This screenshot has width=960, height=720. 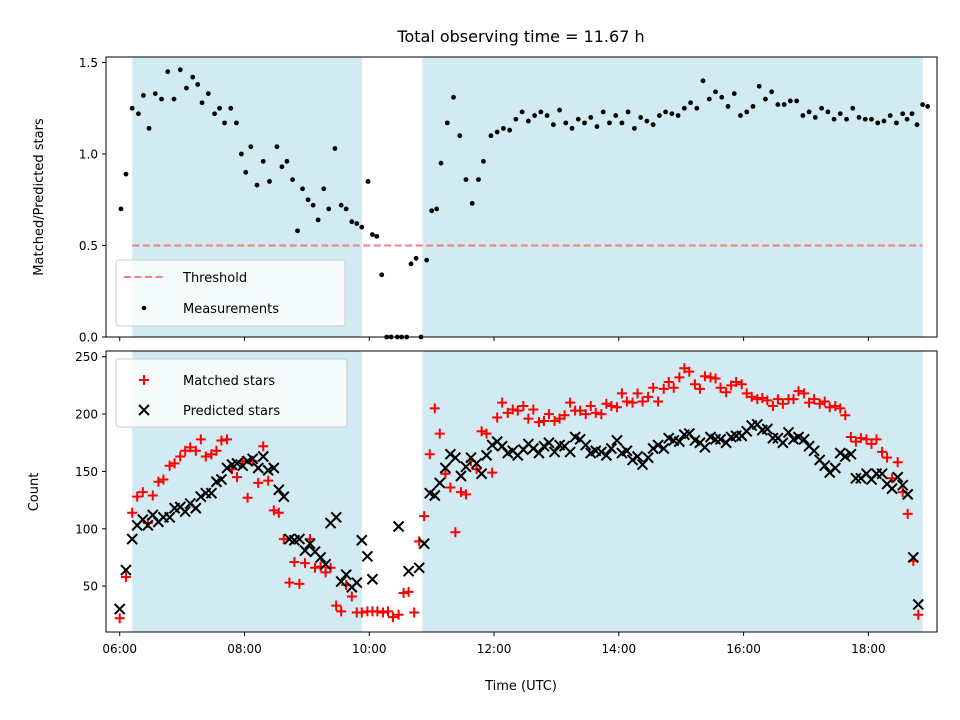 What do you see at coordinates (144, 410) in the screenshot?
I see `predicted-legend-swatch` at bounding box center [144, 410].